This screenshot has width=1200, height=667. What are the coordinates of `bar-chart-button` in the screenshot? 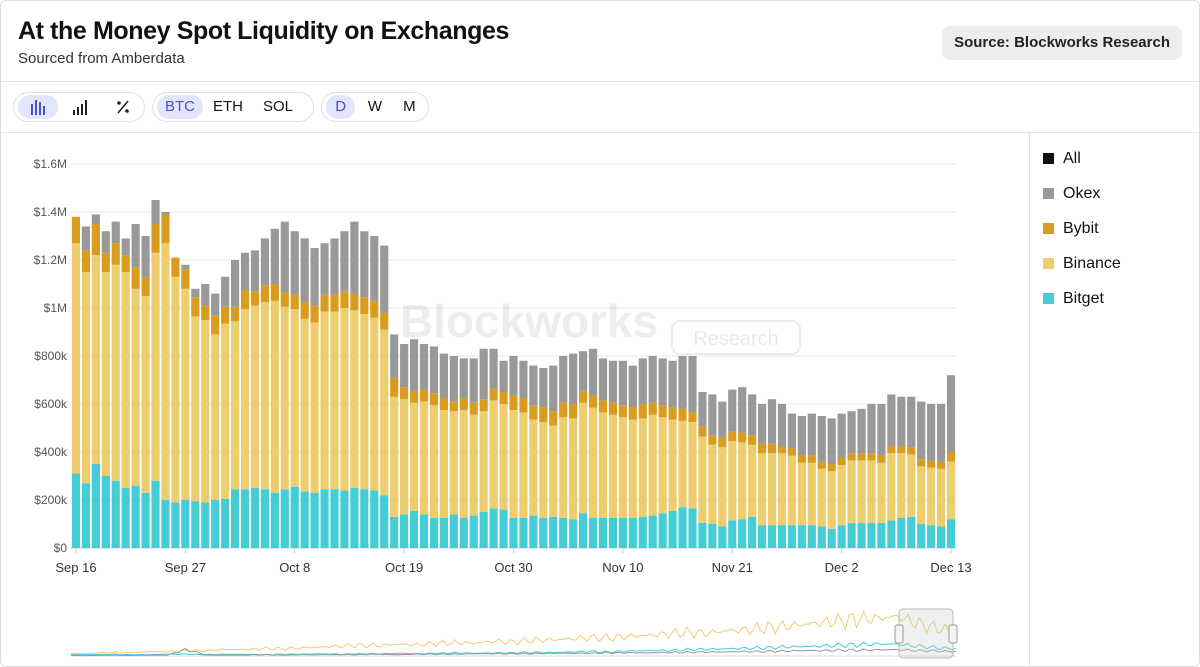 It's located at (38, 107).